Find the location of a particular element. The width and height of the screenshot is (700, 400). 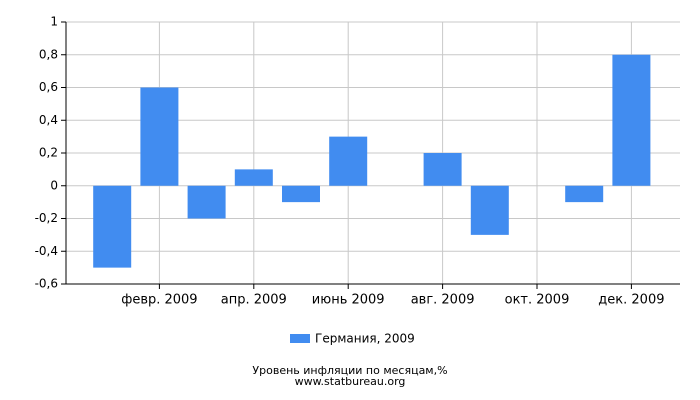

y-tick-label: 0 is located at coordinates (54, 185).